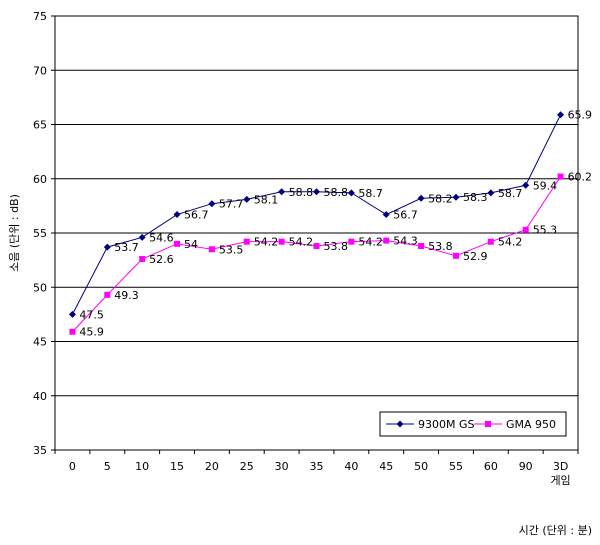  What do you see at coordinates (72, 466) in the screenshot?
I see `x-tick-label: 0` at bounding box center [72, 466].